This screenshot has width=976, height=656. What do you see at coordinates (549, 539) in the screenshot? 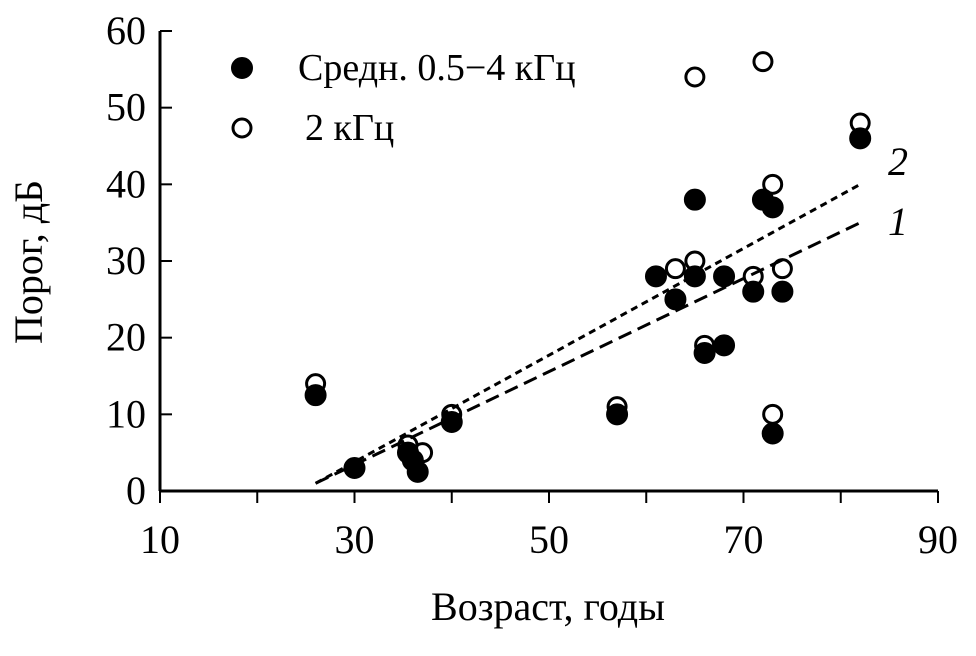
I see `x-tick-label: 50` at bounding box center [549, 539].